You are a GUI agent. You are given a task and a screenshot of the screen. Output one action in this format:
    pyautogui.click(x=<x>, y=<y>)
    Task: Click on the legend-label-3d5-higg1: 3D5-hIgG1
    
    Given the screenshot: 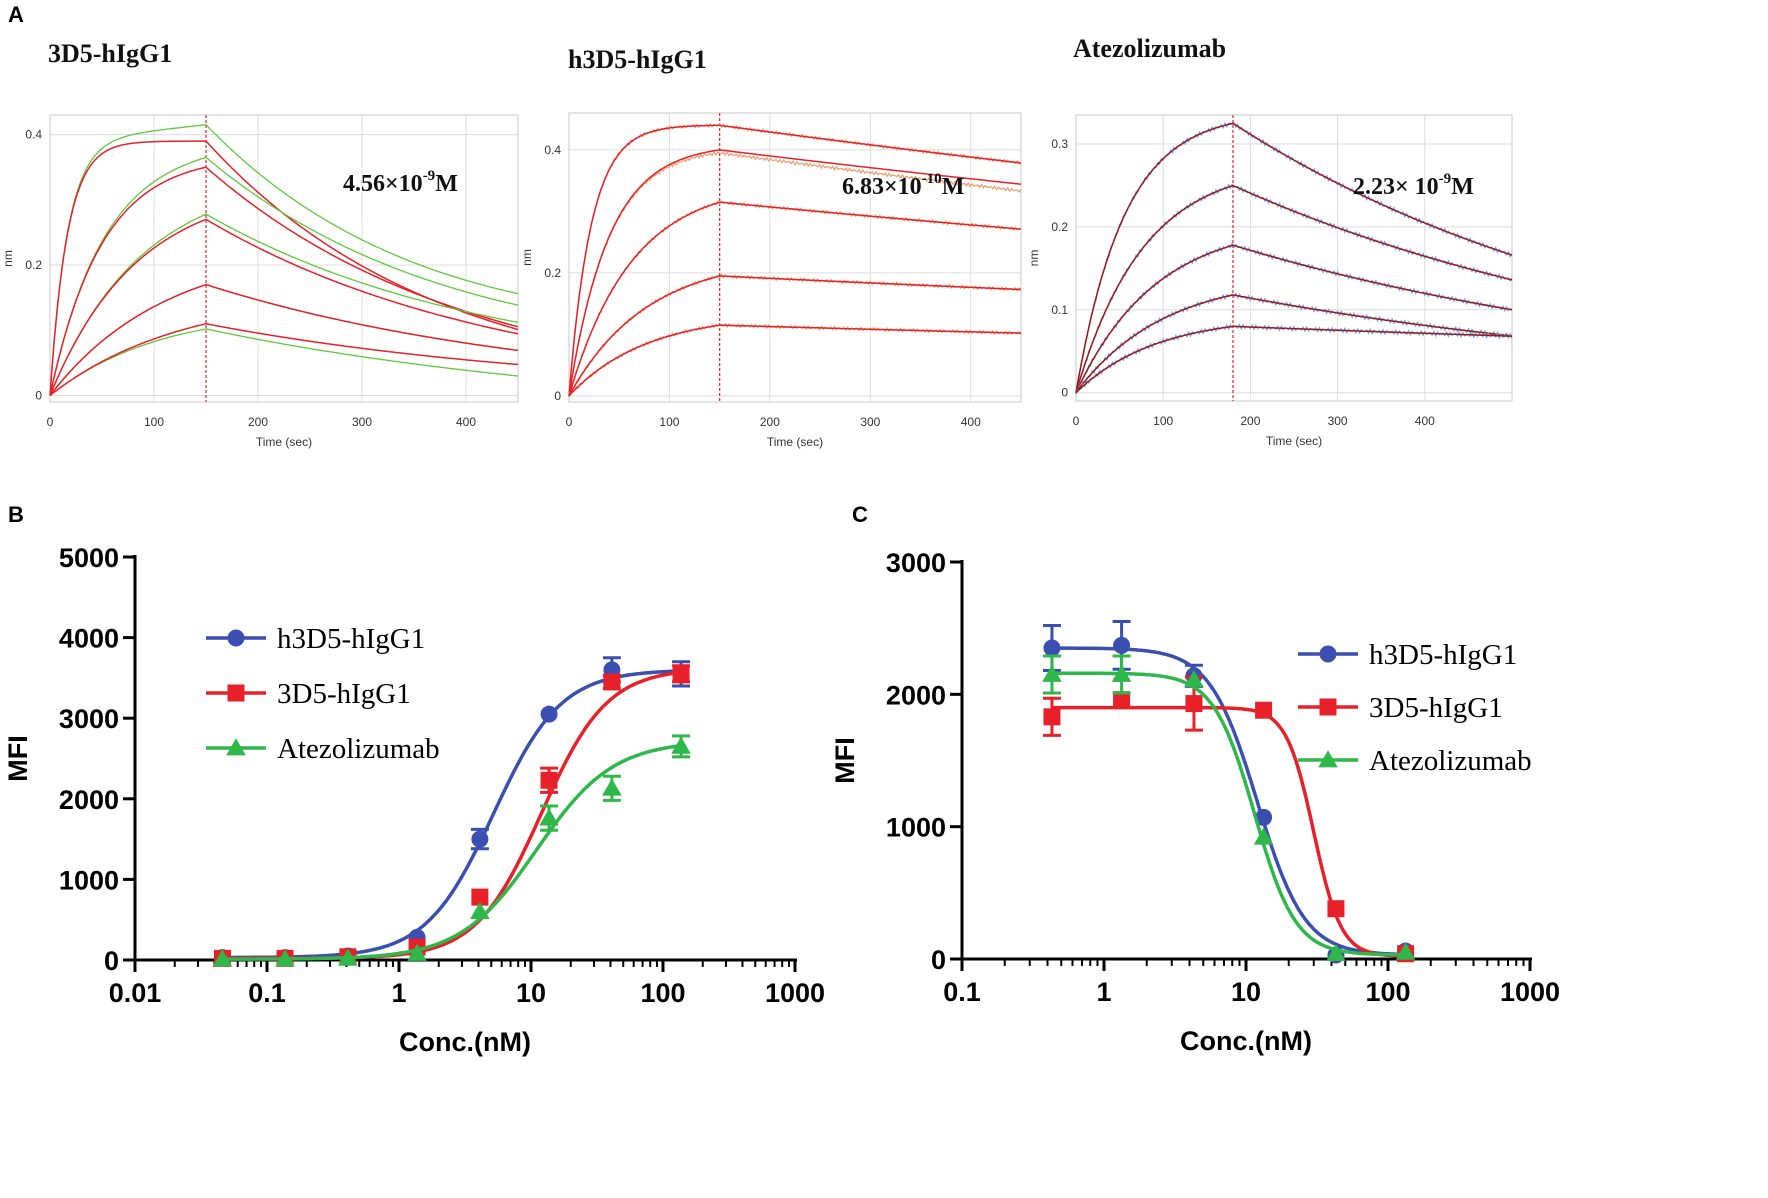 What is the action you would take?
    pyautogui.click(x=1436, y=708)
    